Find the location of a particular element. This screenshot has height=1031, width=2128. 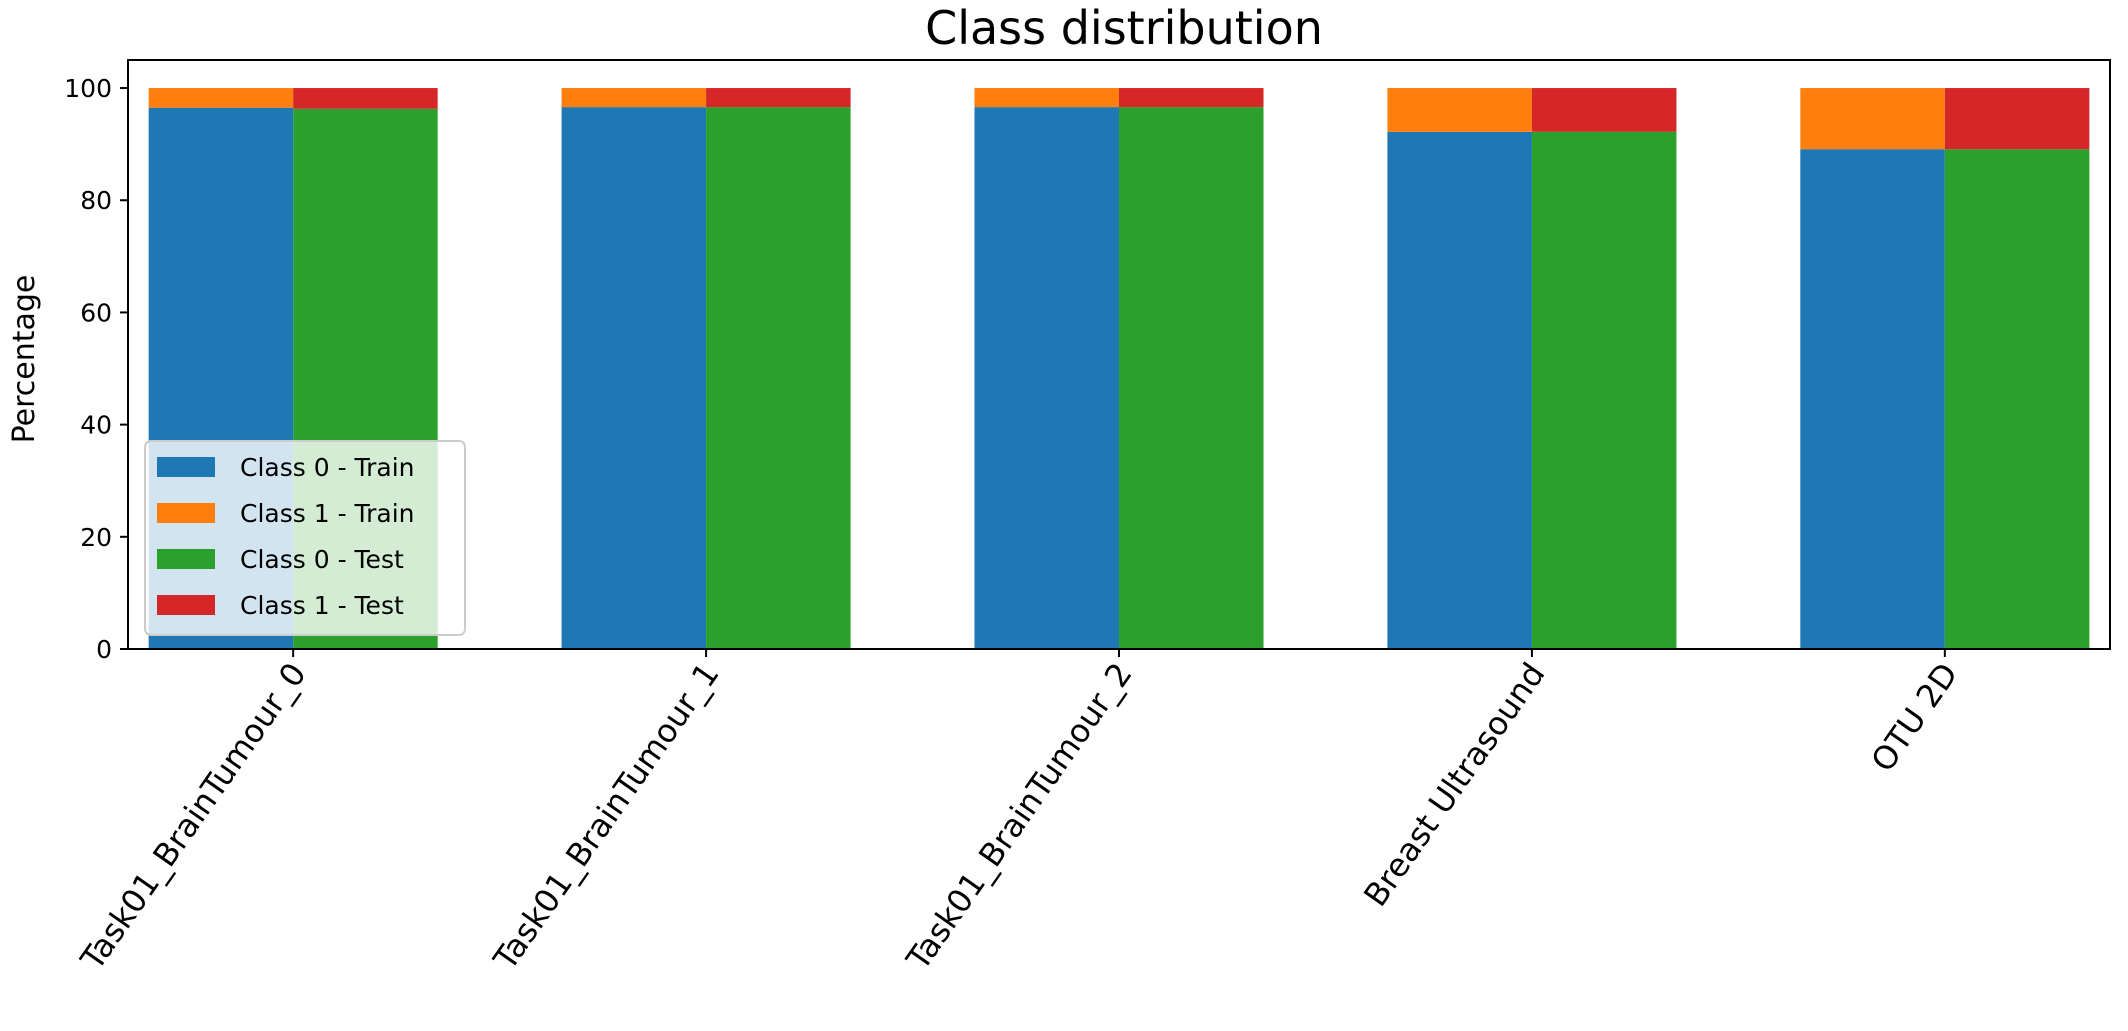

y-tick-label: 40 is located at coordinates (96, 425).